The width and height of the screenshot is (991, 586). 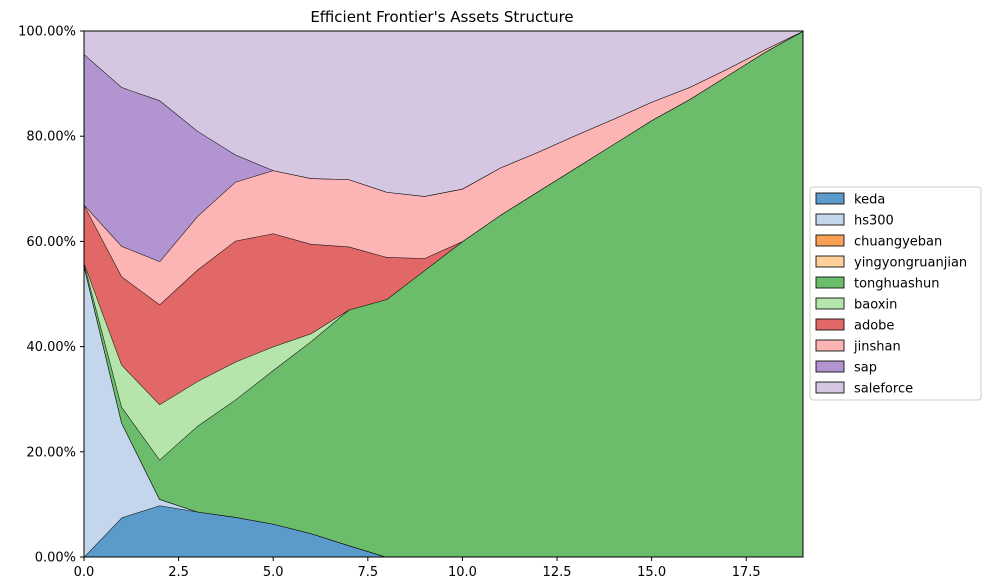 I want to click on legend-swatch-sap, so click(x=830, y=366).